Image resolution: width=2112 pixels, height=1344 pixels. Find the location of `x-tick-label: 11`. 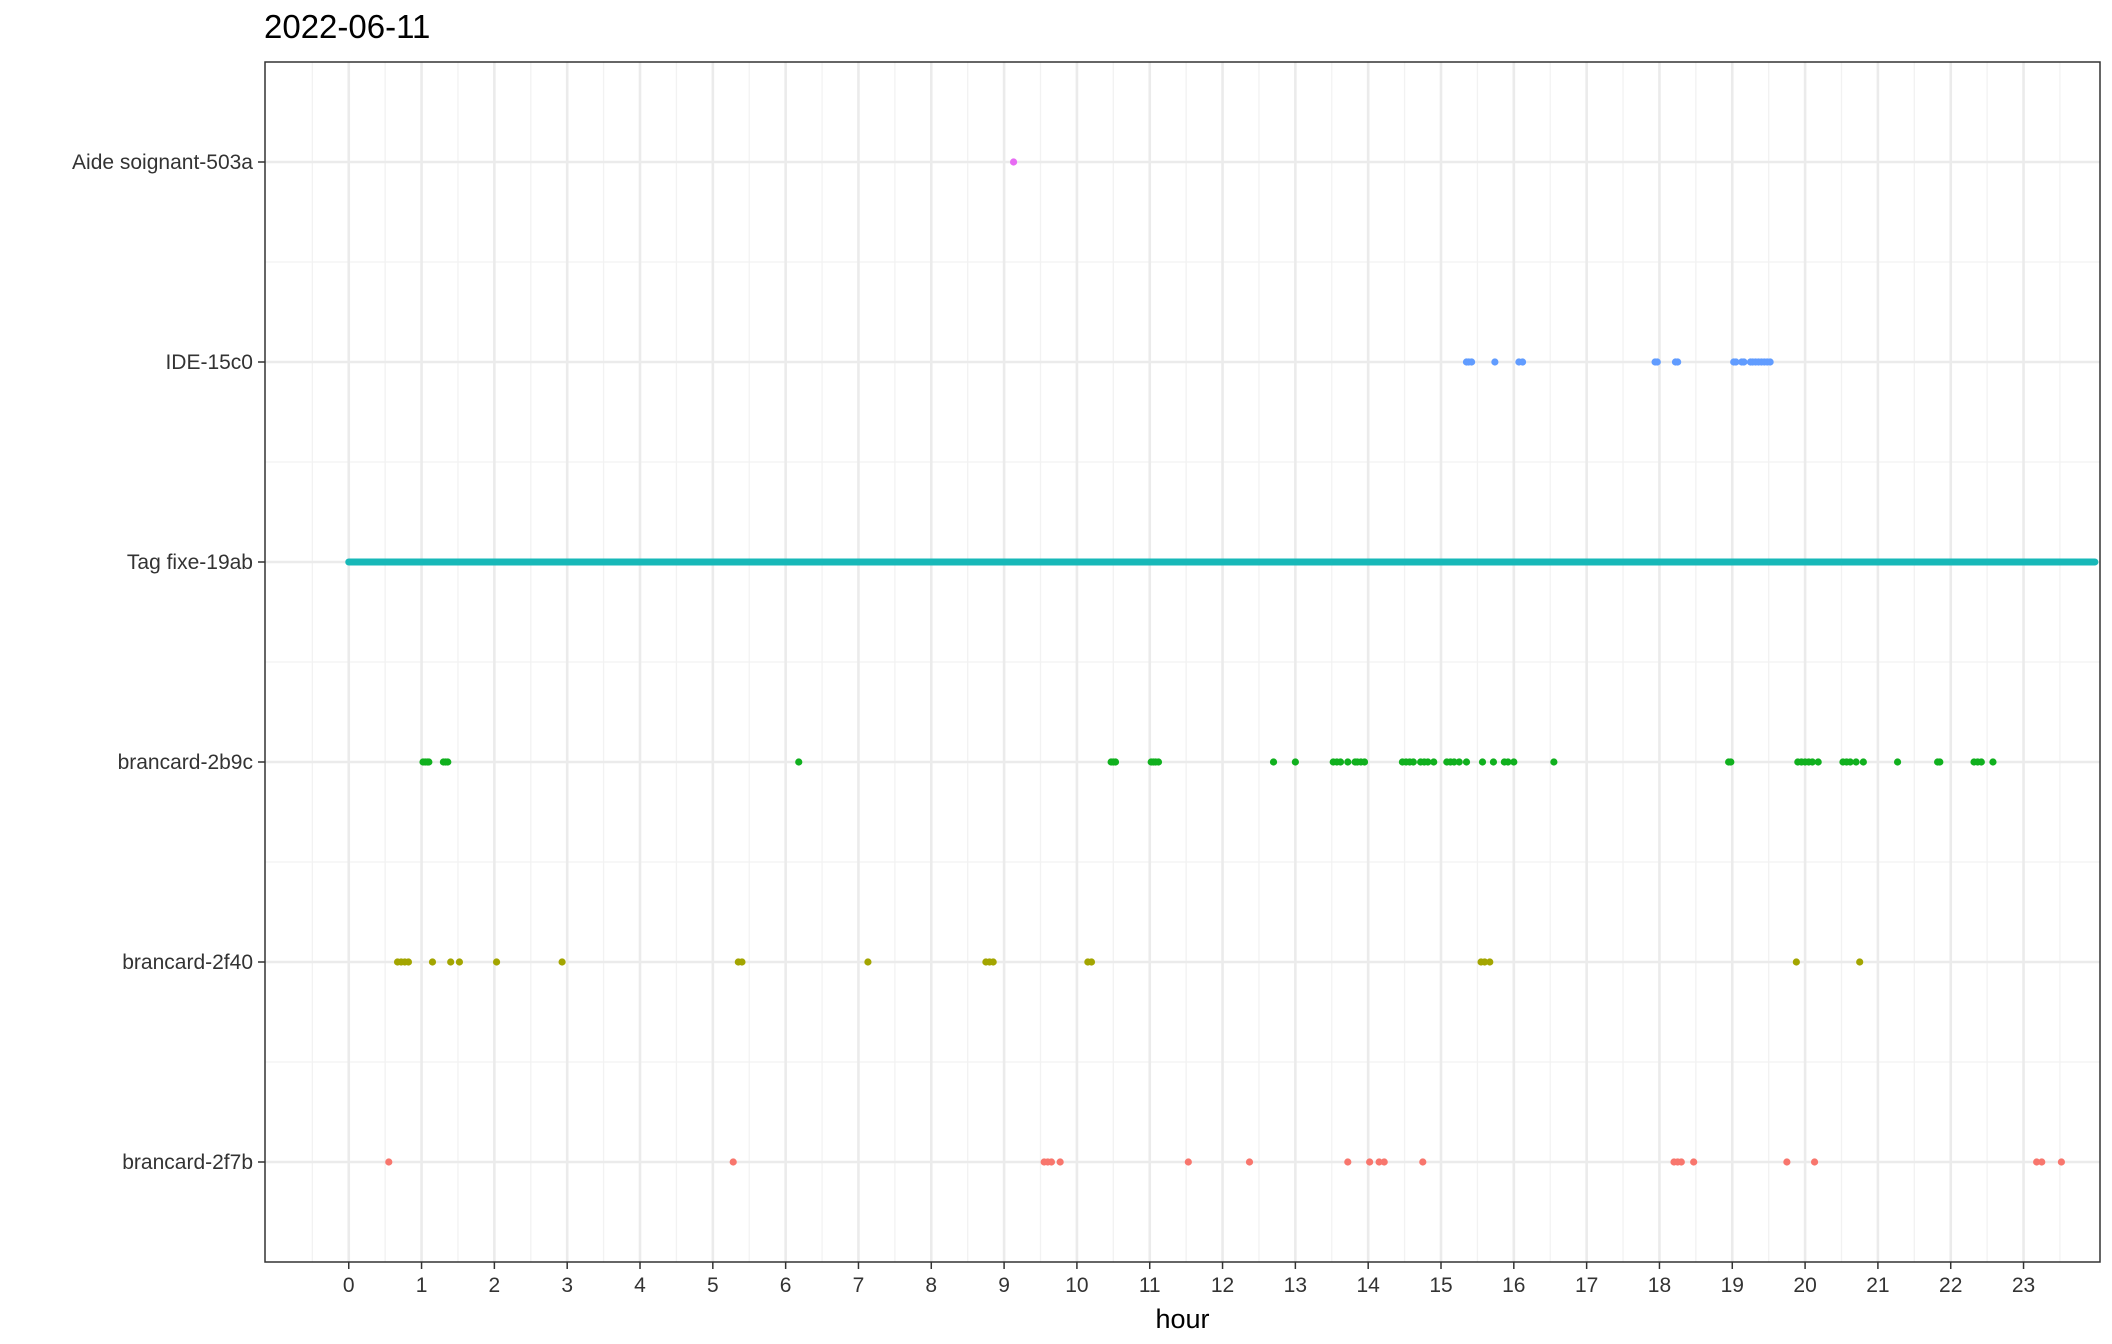

x-tick-label: 11 is located at coordinates (1150, 1285).